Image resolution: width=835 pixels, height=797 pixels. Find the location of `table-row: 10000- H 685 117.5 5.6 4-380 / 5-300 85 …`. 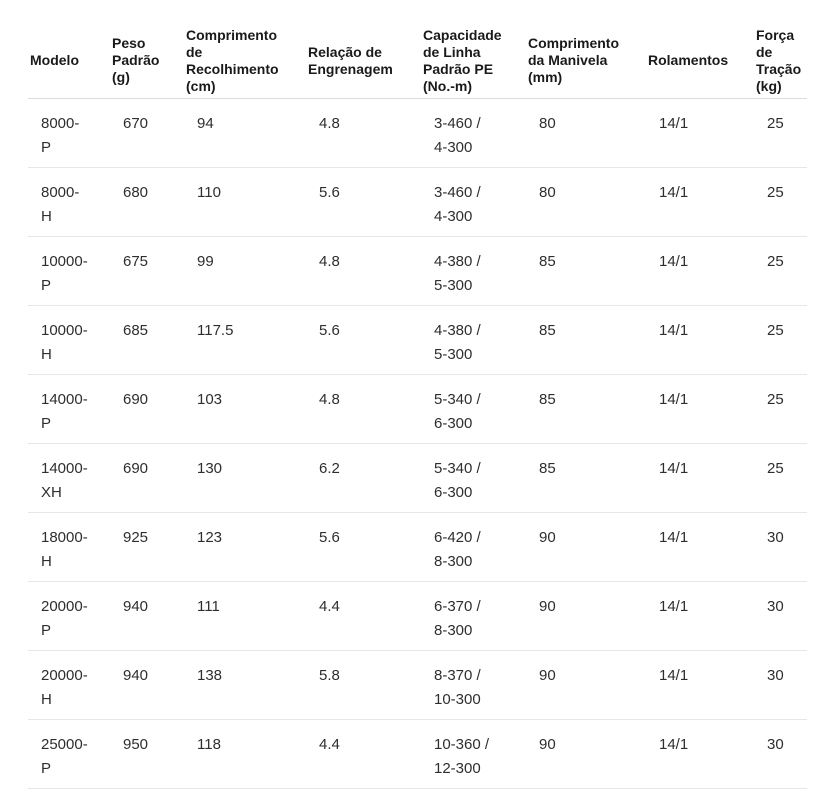

table-row: 10000- H 685 117.5 5.6 4-380 / 5-300 85 … is located at coordinates (417, 340).